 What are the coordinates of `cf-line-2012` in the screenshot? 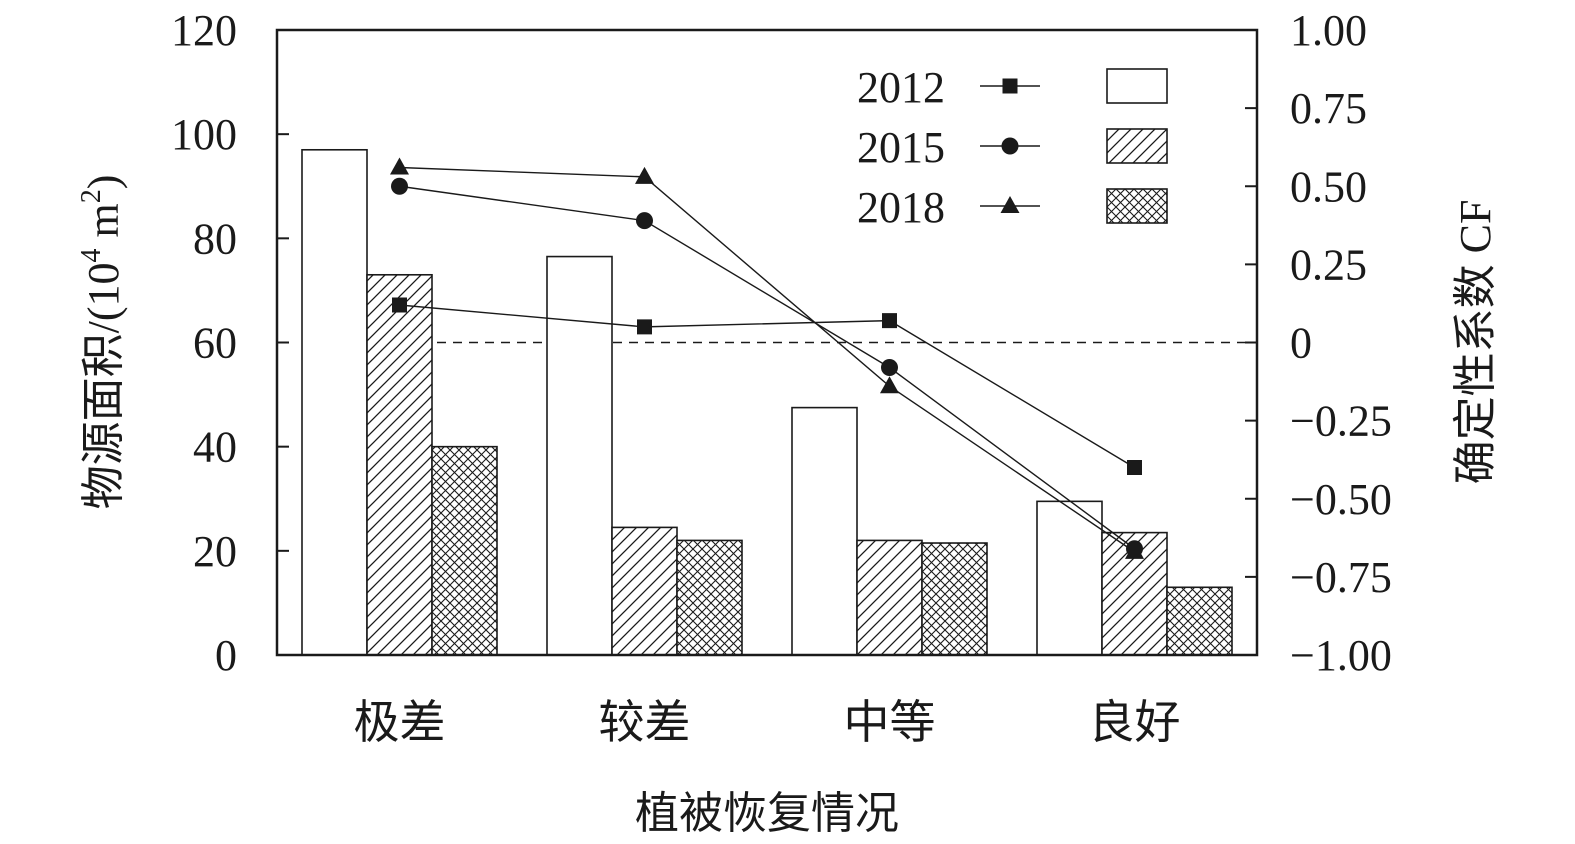 It's located at (767, 386).